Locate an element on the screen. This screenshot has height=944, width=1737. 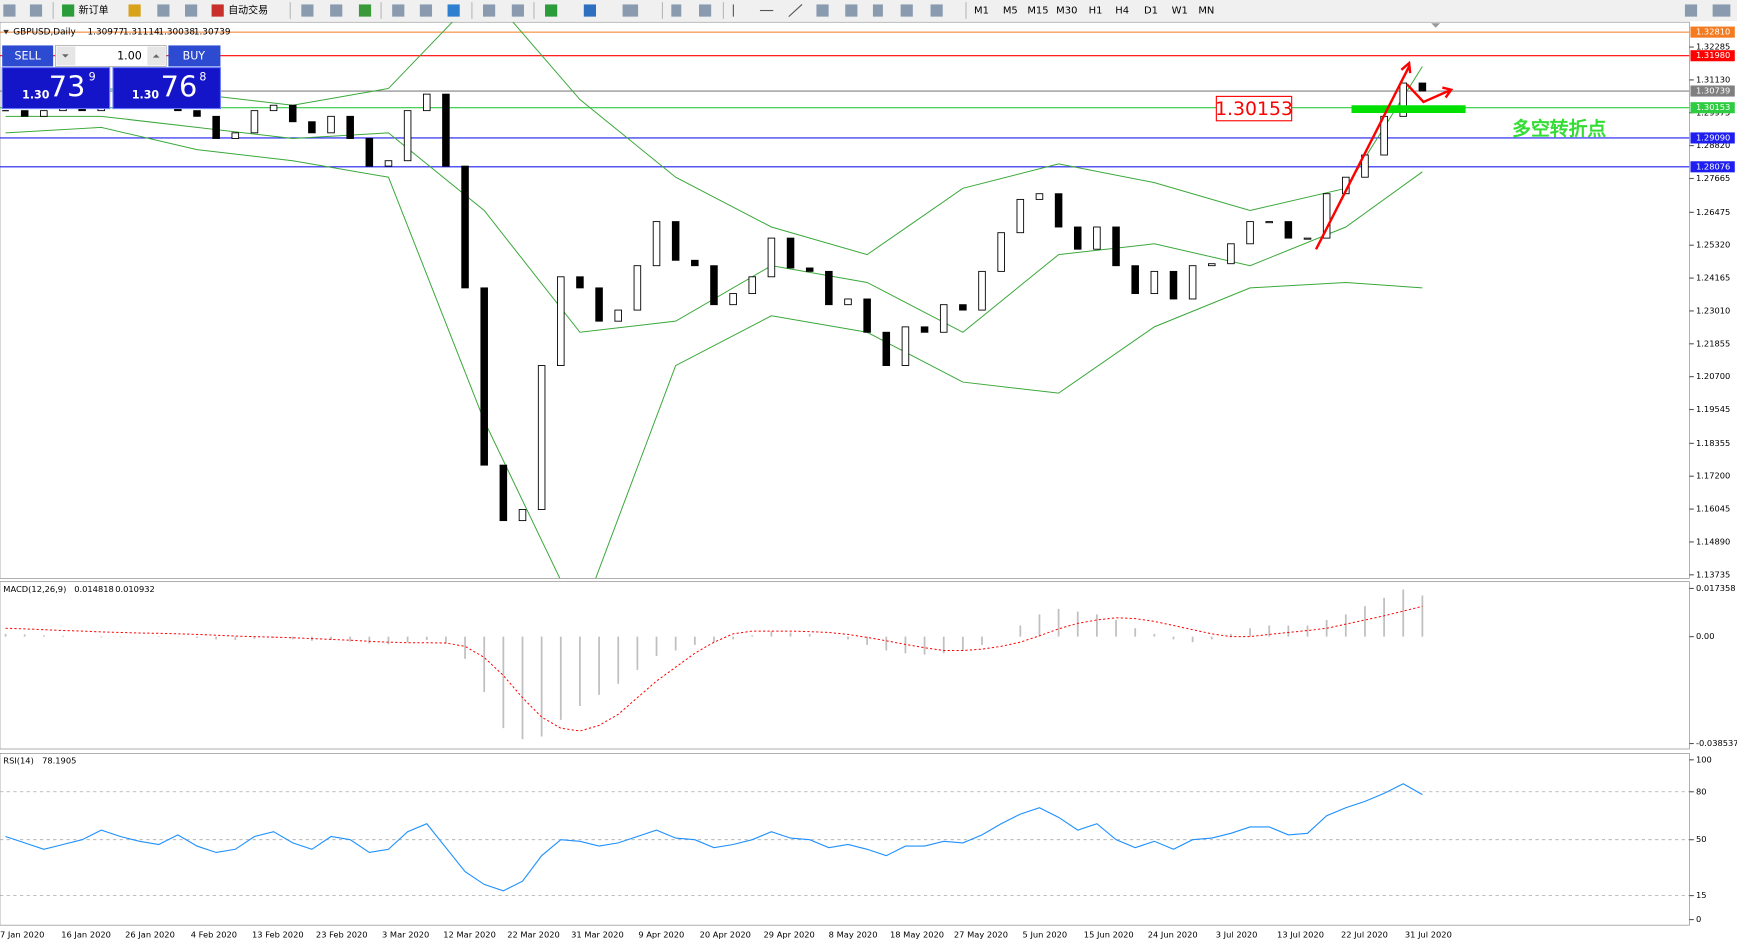
x-tick-label: 4 Feb 2020 is located at coordinates (214, 935).